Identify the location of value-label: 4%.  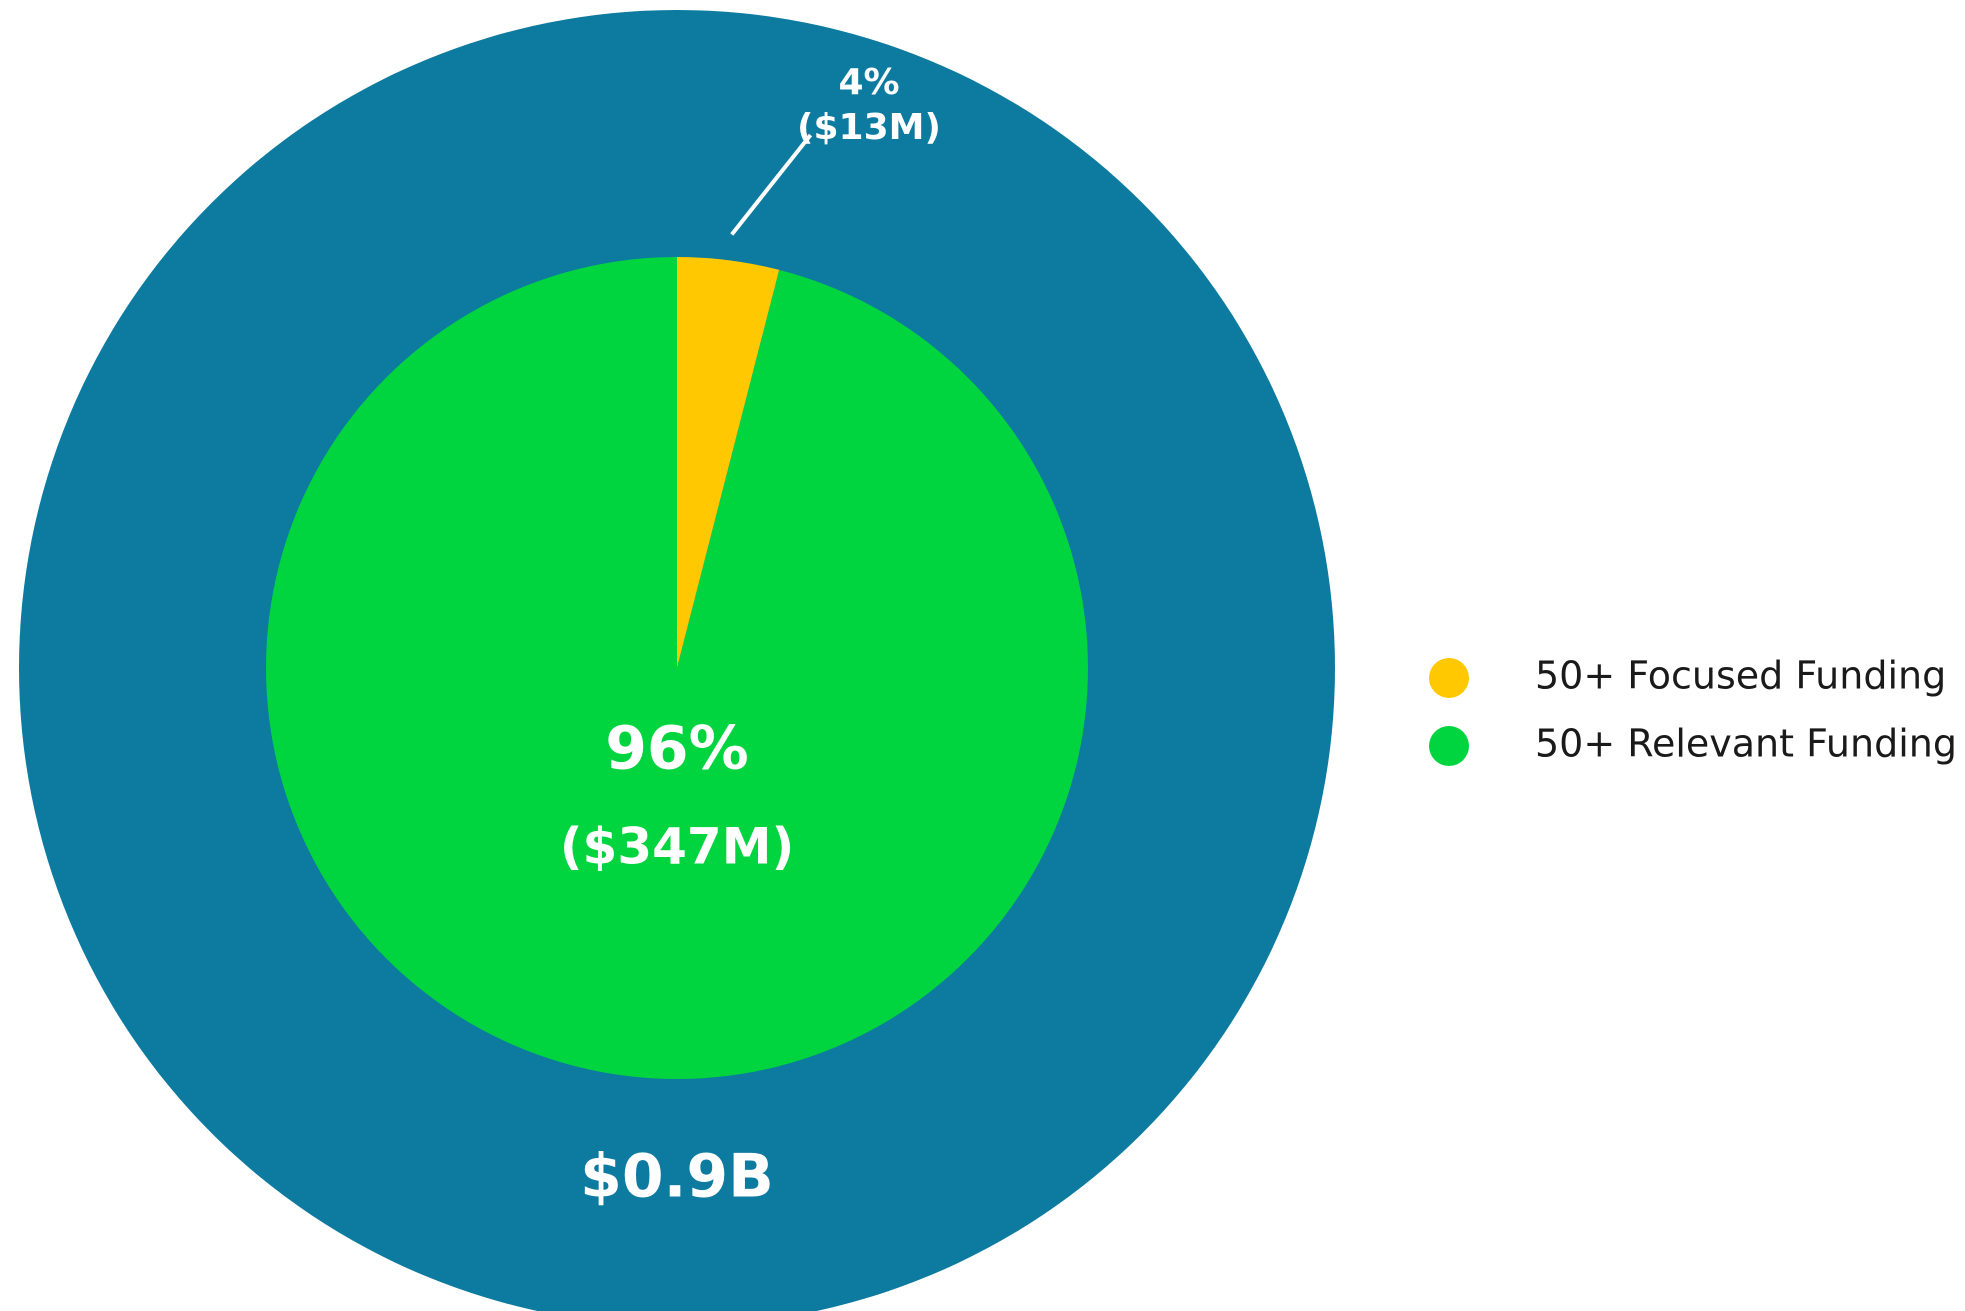
(868, 82).